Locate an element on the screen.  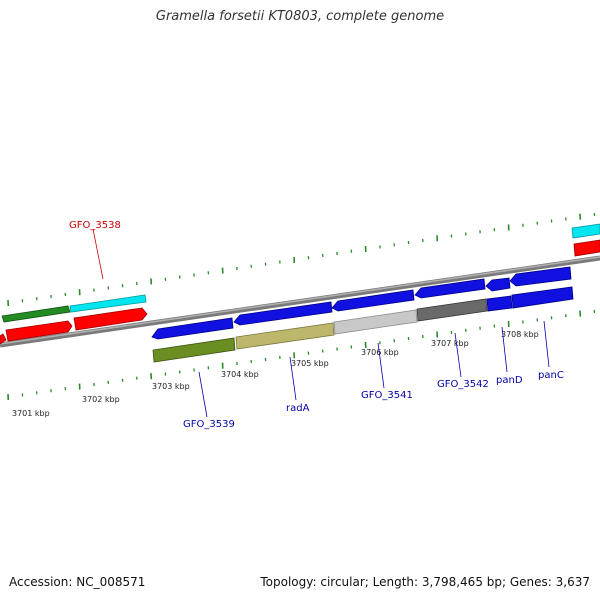
kbp-label: 3706 kbp is located at coordinates (380, 352).